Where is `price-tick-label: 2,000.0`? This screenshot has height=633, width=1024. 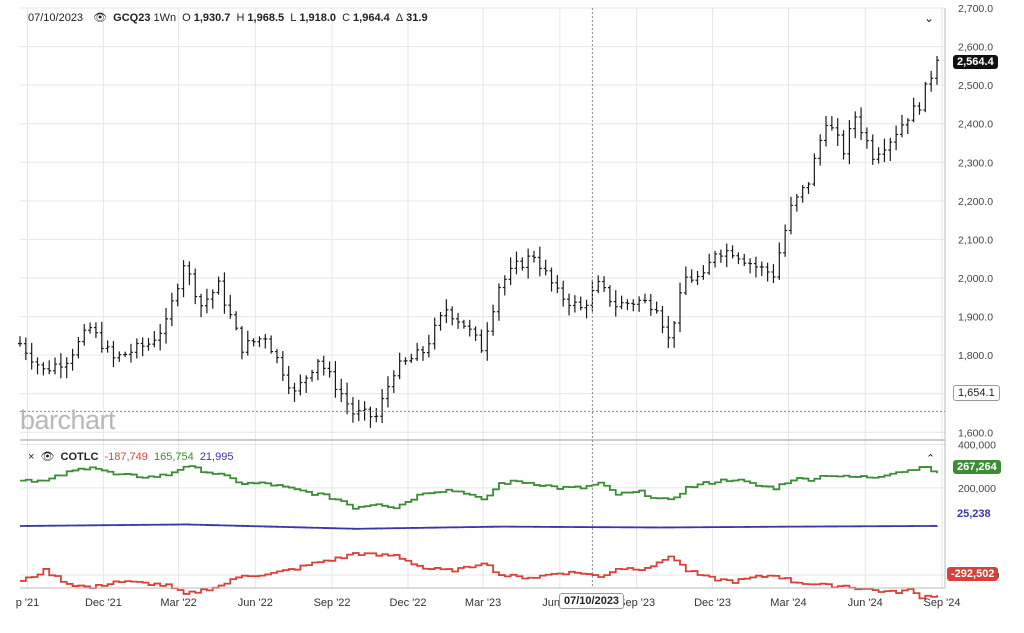 price-tick-label: 2,000.0 is located at coordinates (975, 279).